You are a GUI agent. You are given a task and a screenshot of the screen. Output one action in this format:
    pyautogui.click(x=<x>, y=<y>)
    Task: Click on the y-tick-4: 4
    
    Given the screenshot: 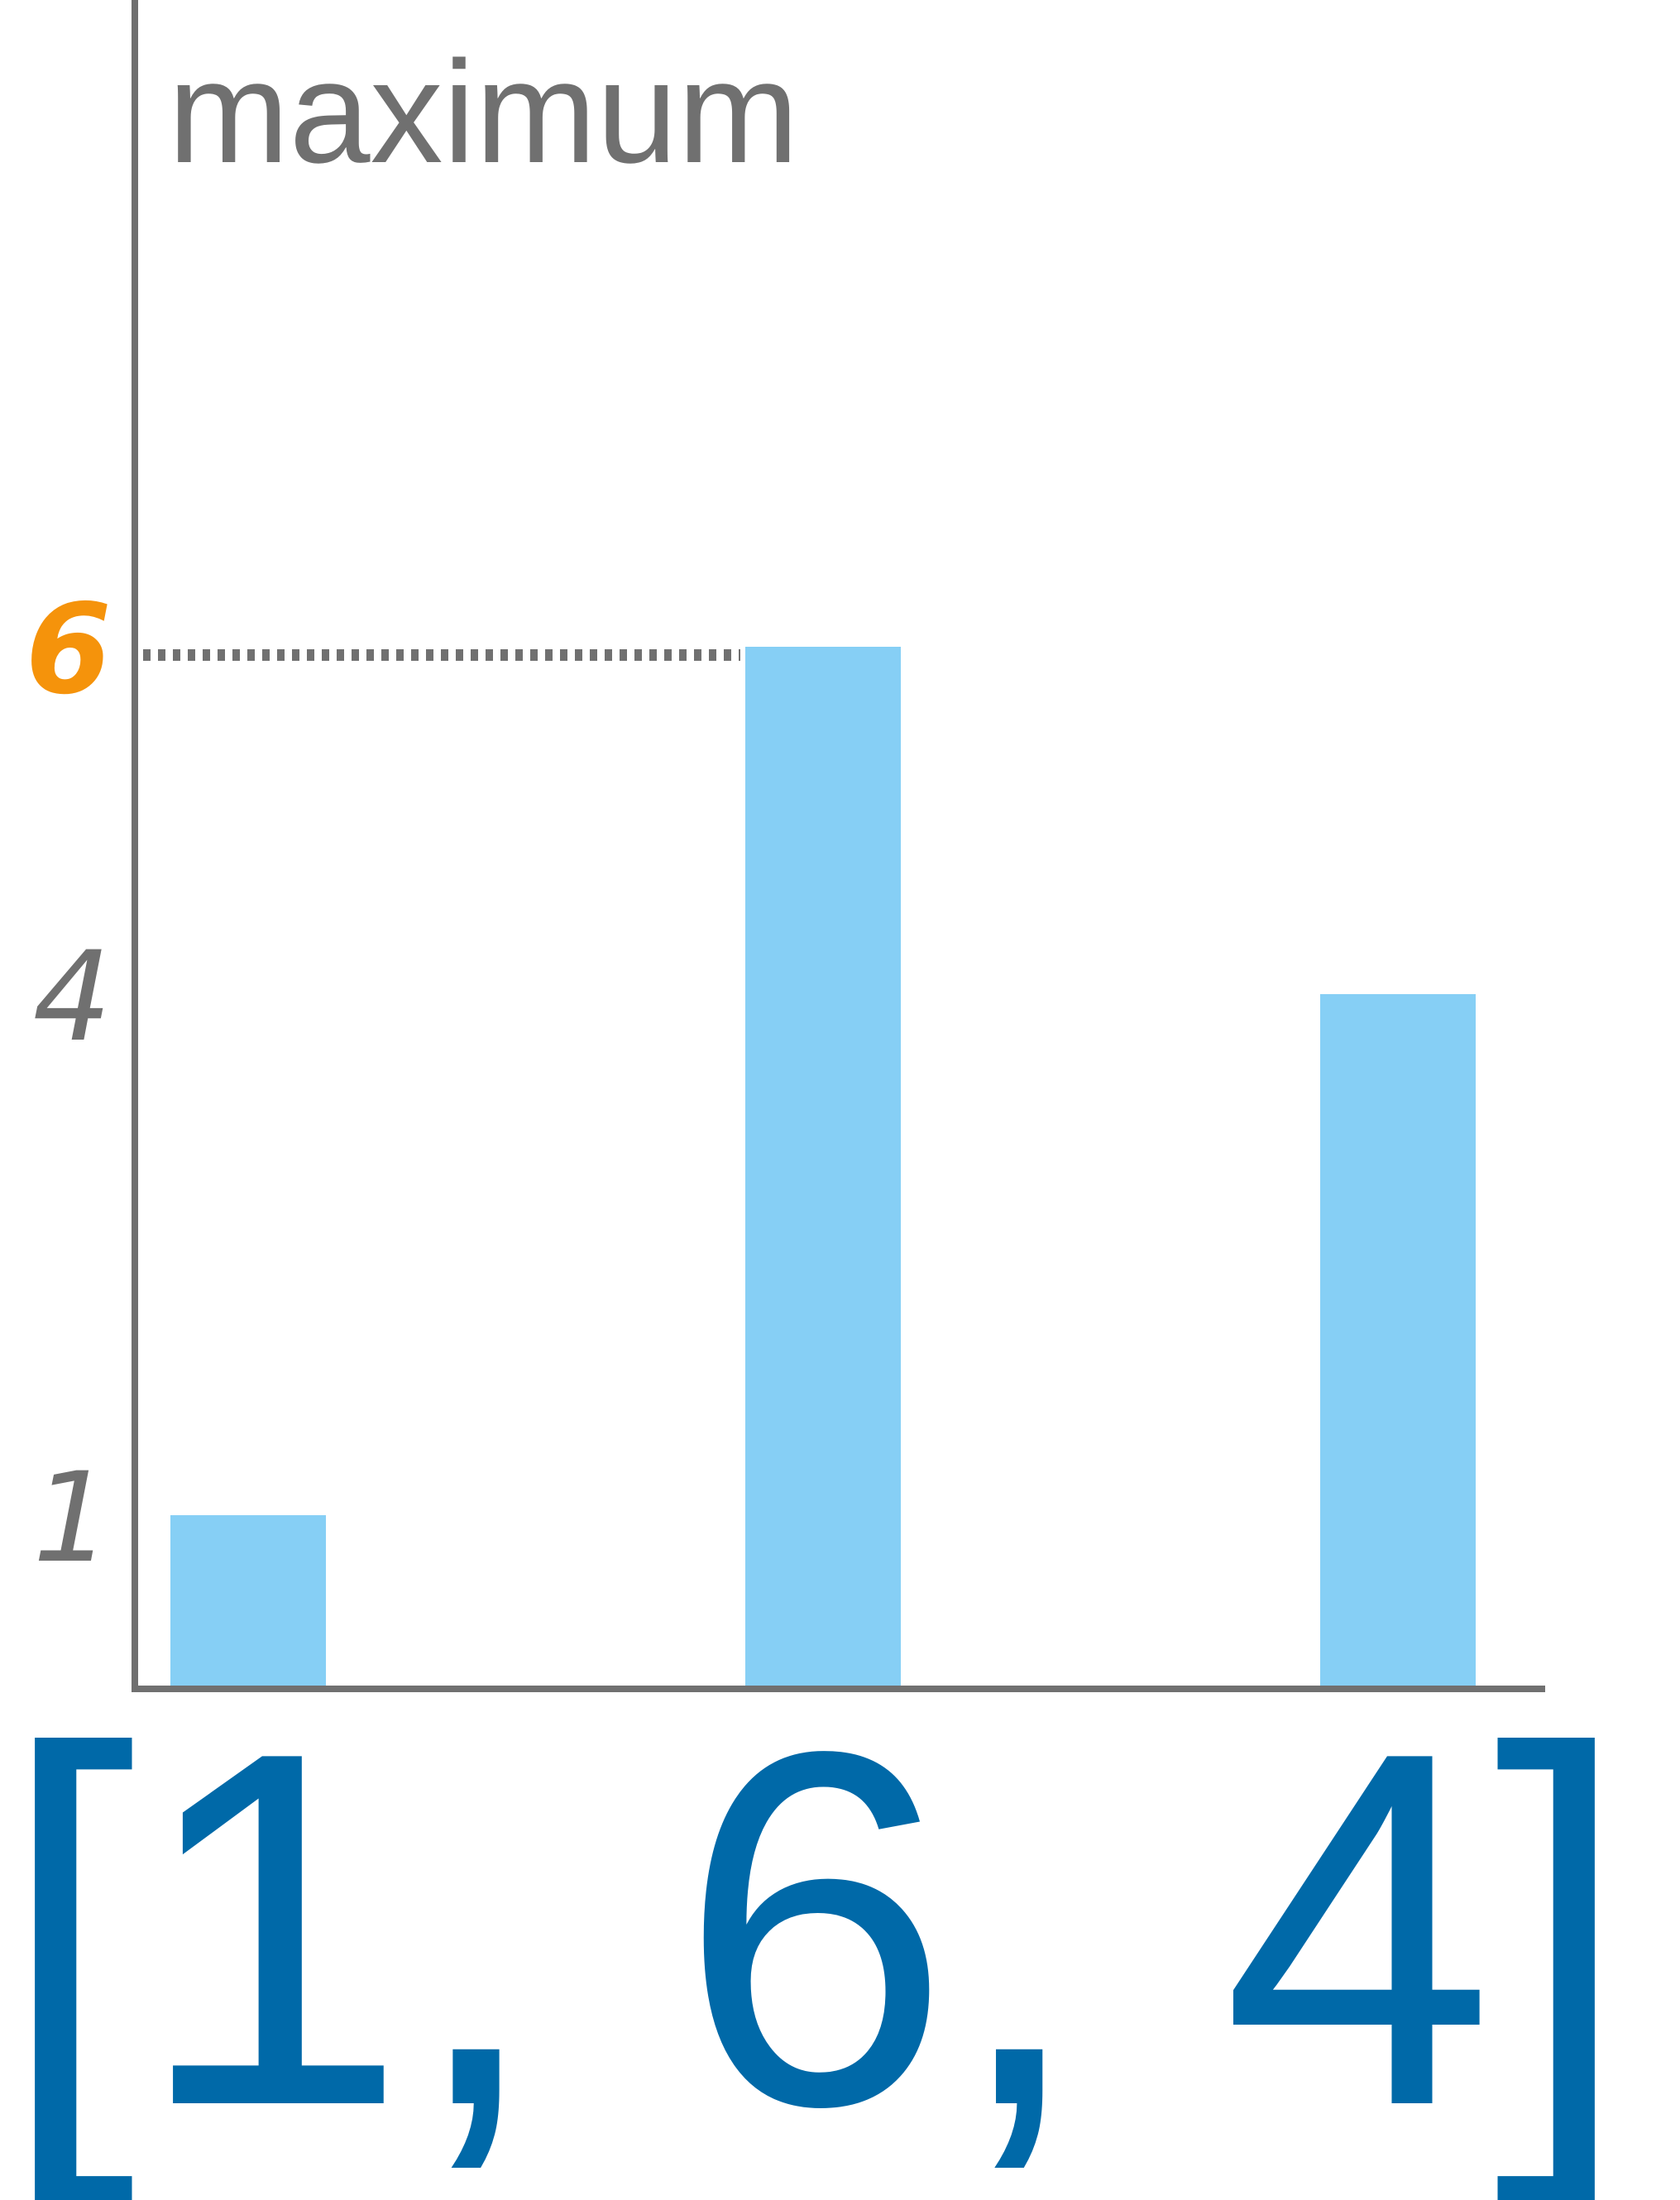 What is the action you would take?
    pyautogui.click(x=72, y=997)
    